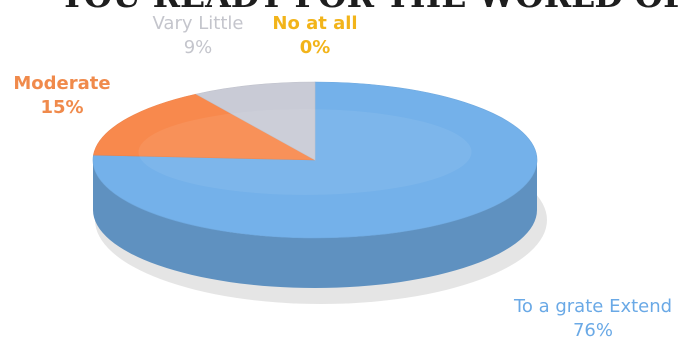 This screenshot has width=692, height=346. I want to click on slice-label-name: Vary Little, so click(198, 23).